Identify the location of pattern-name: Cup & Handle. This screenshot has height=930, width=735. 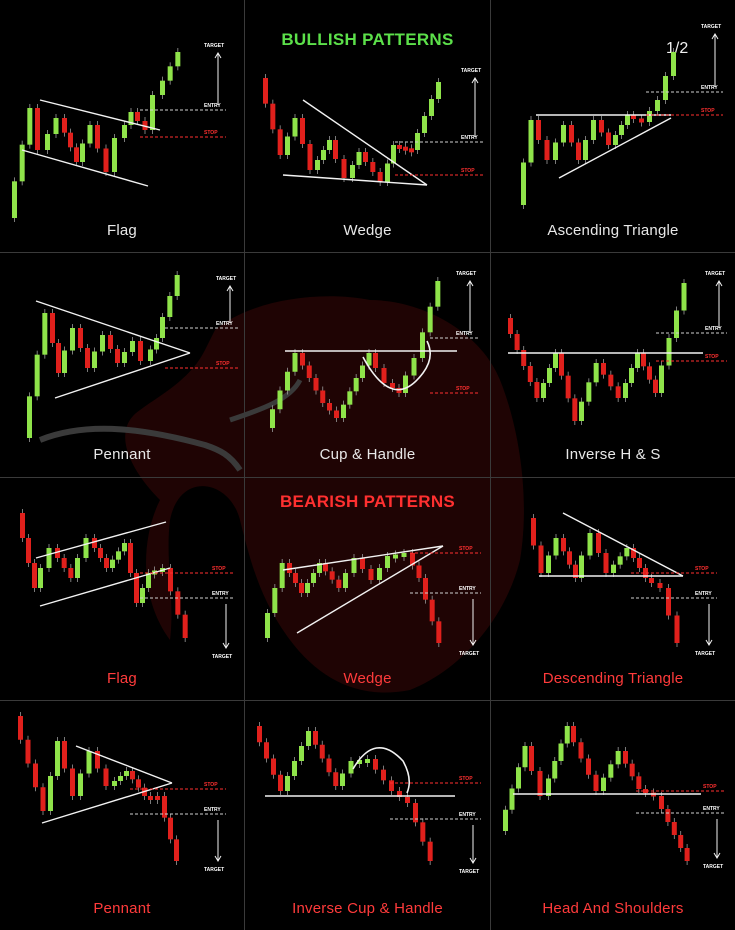
(367, 454).